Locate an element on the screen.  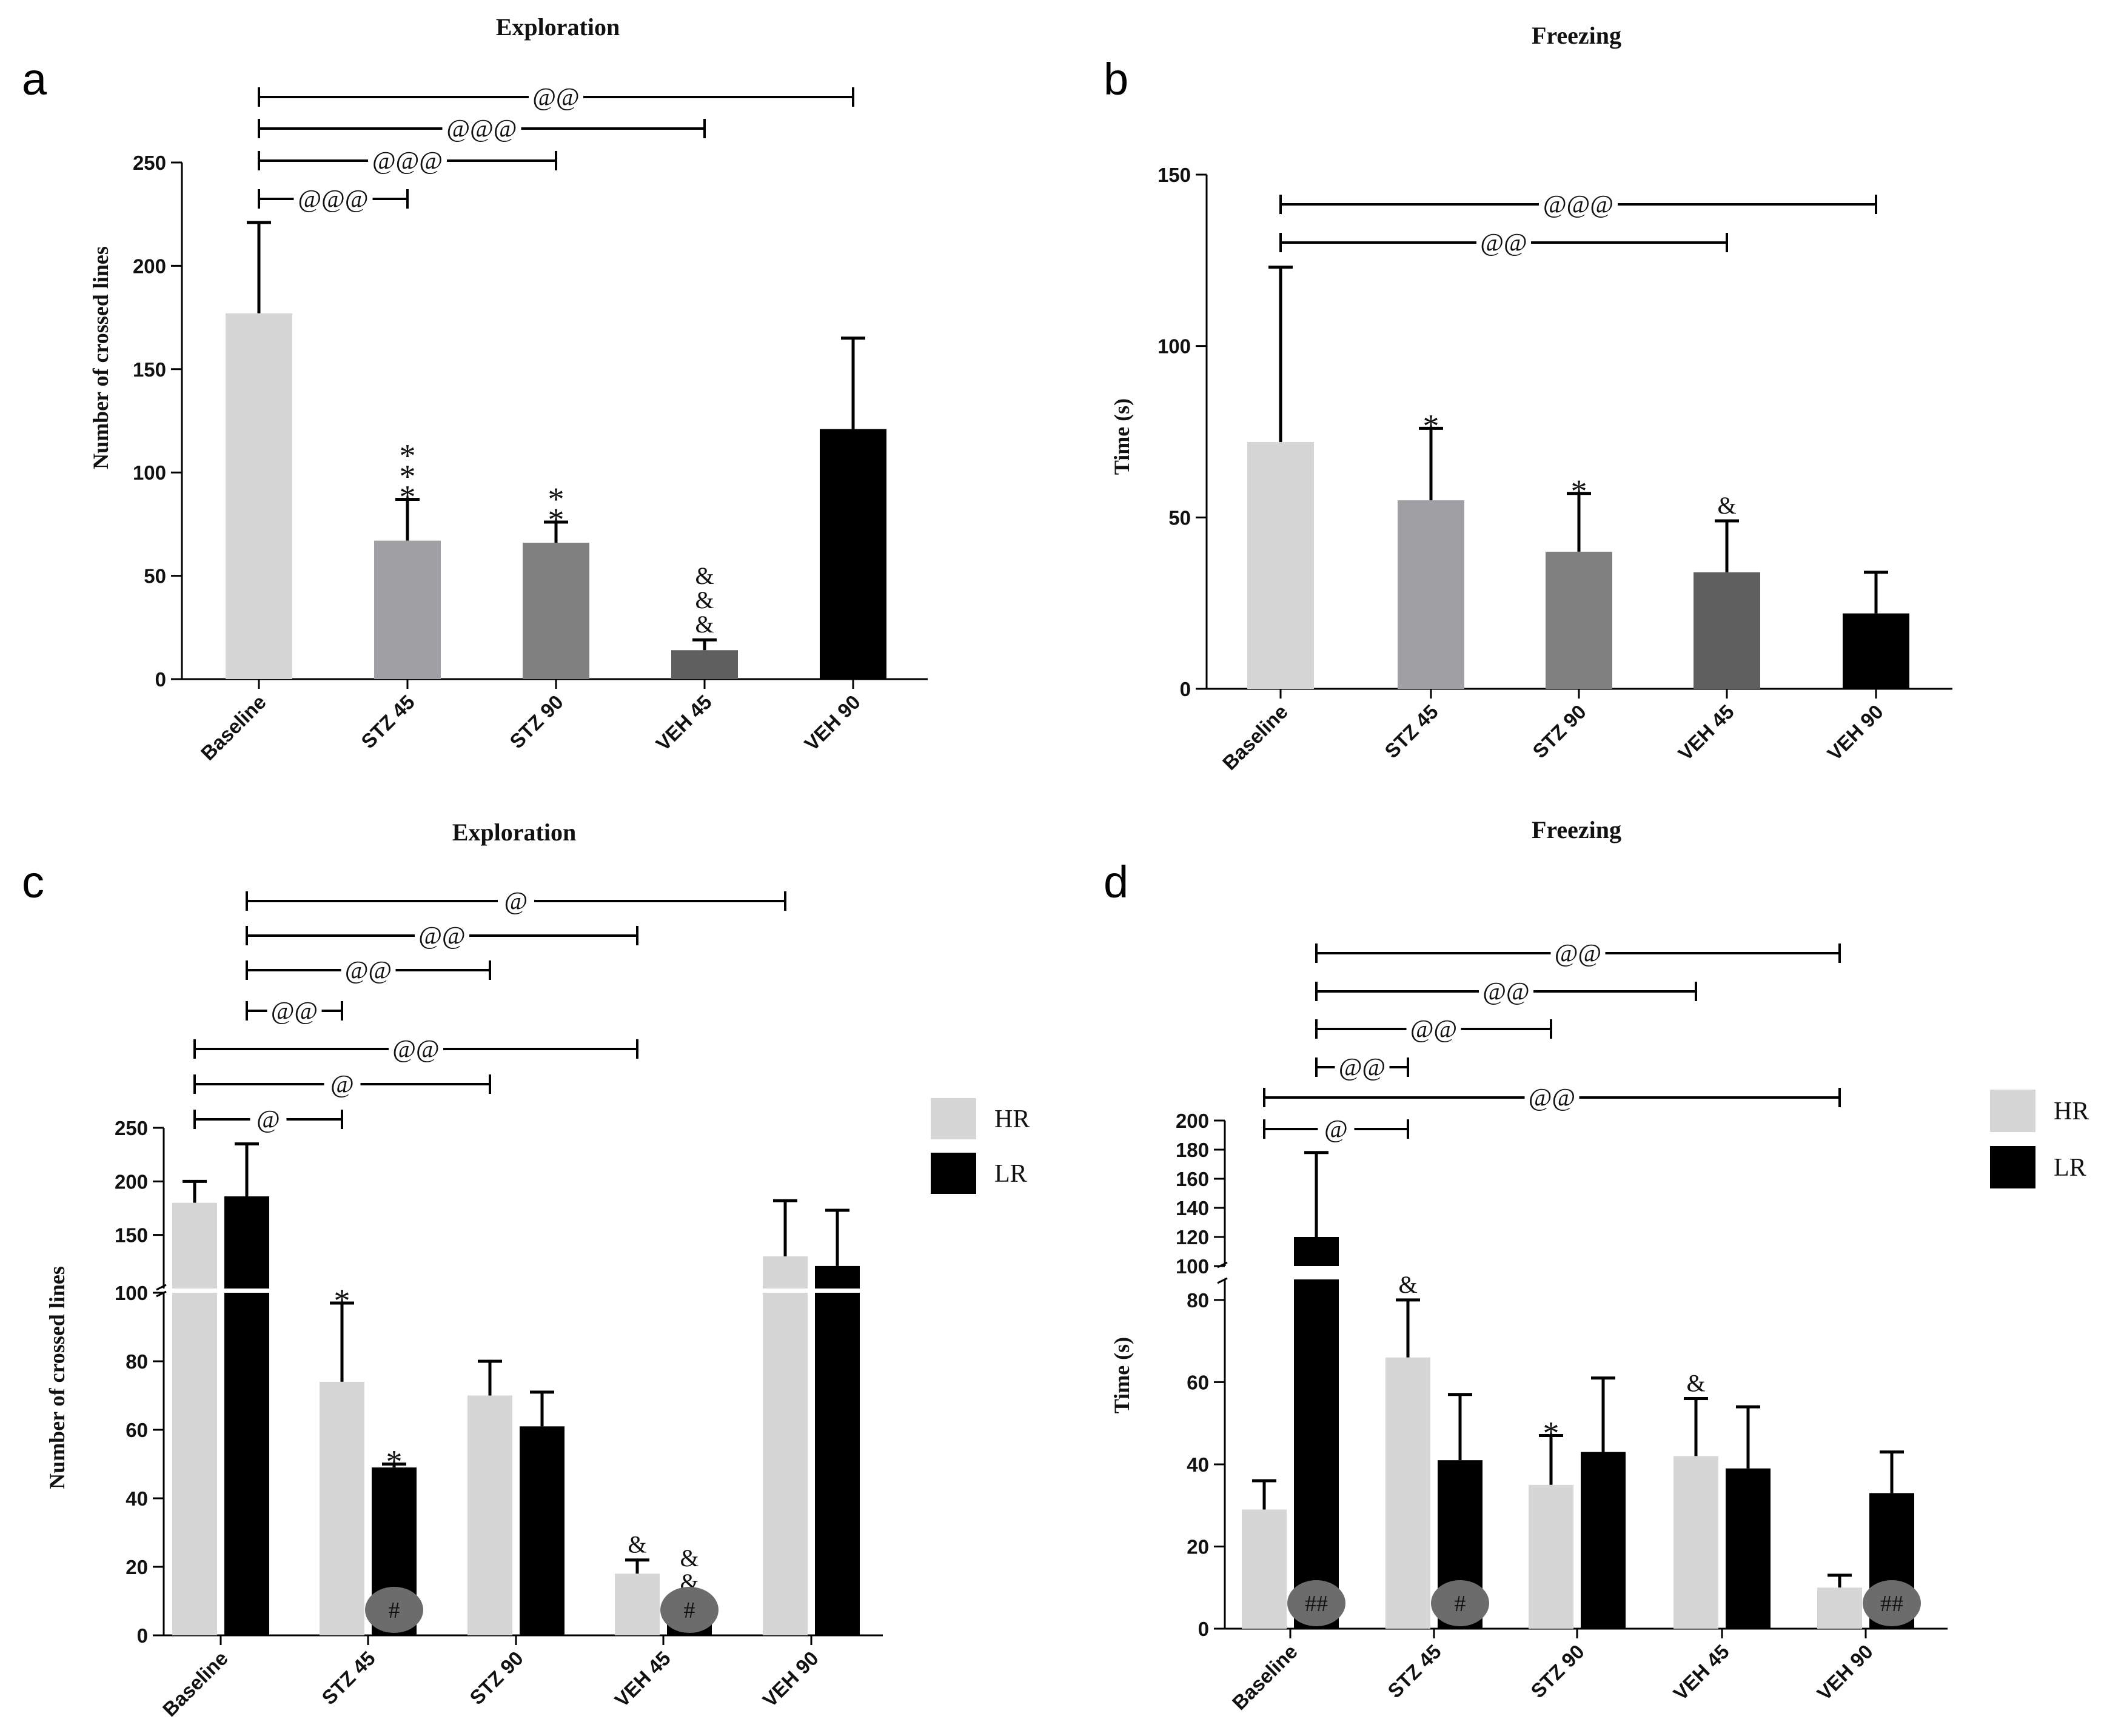
hash-label: # is located at coordinates (1460, 1604).